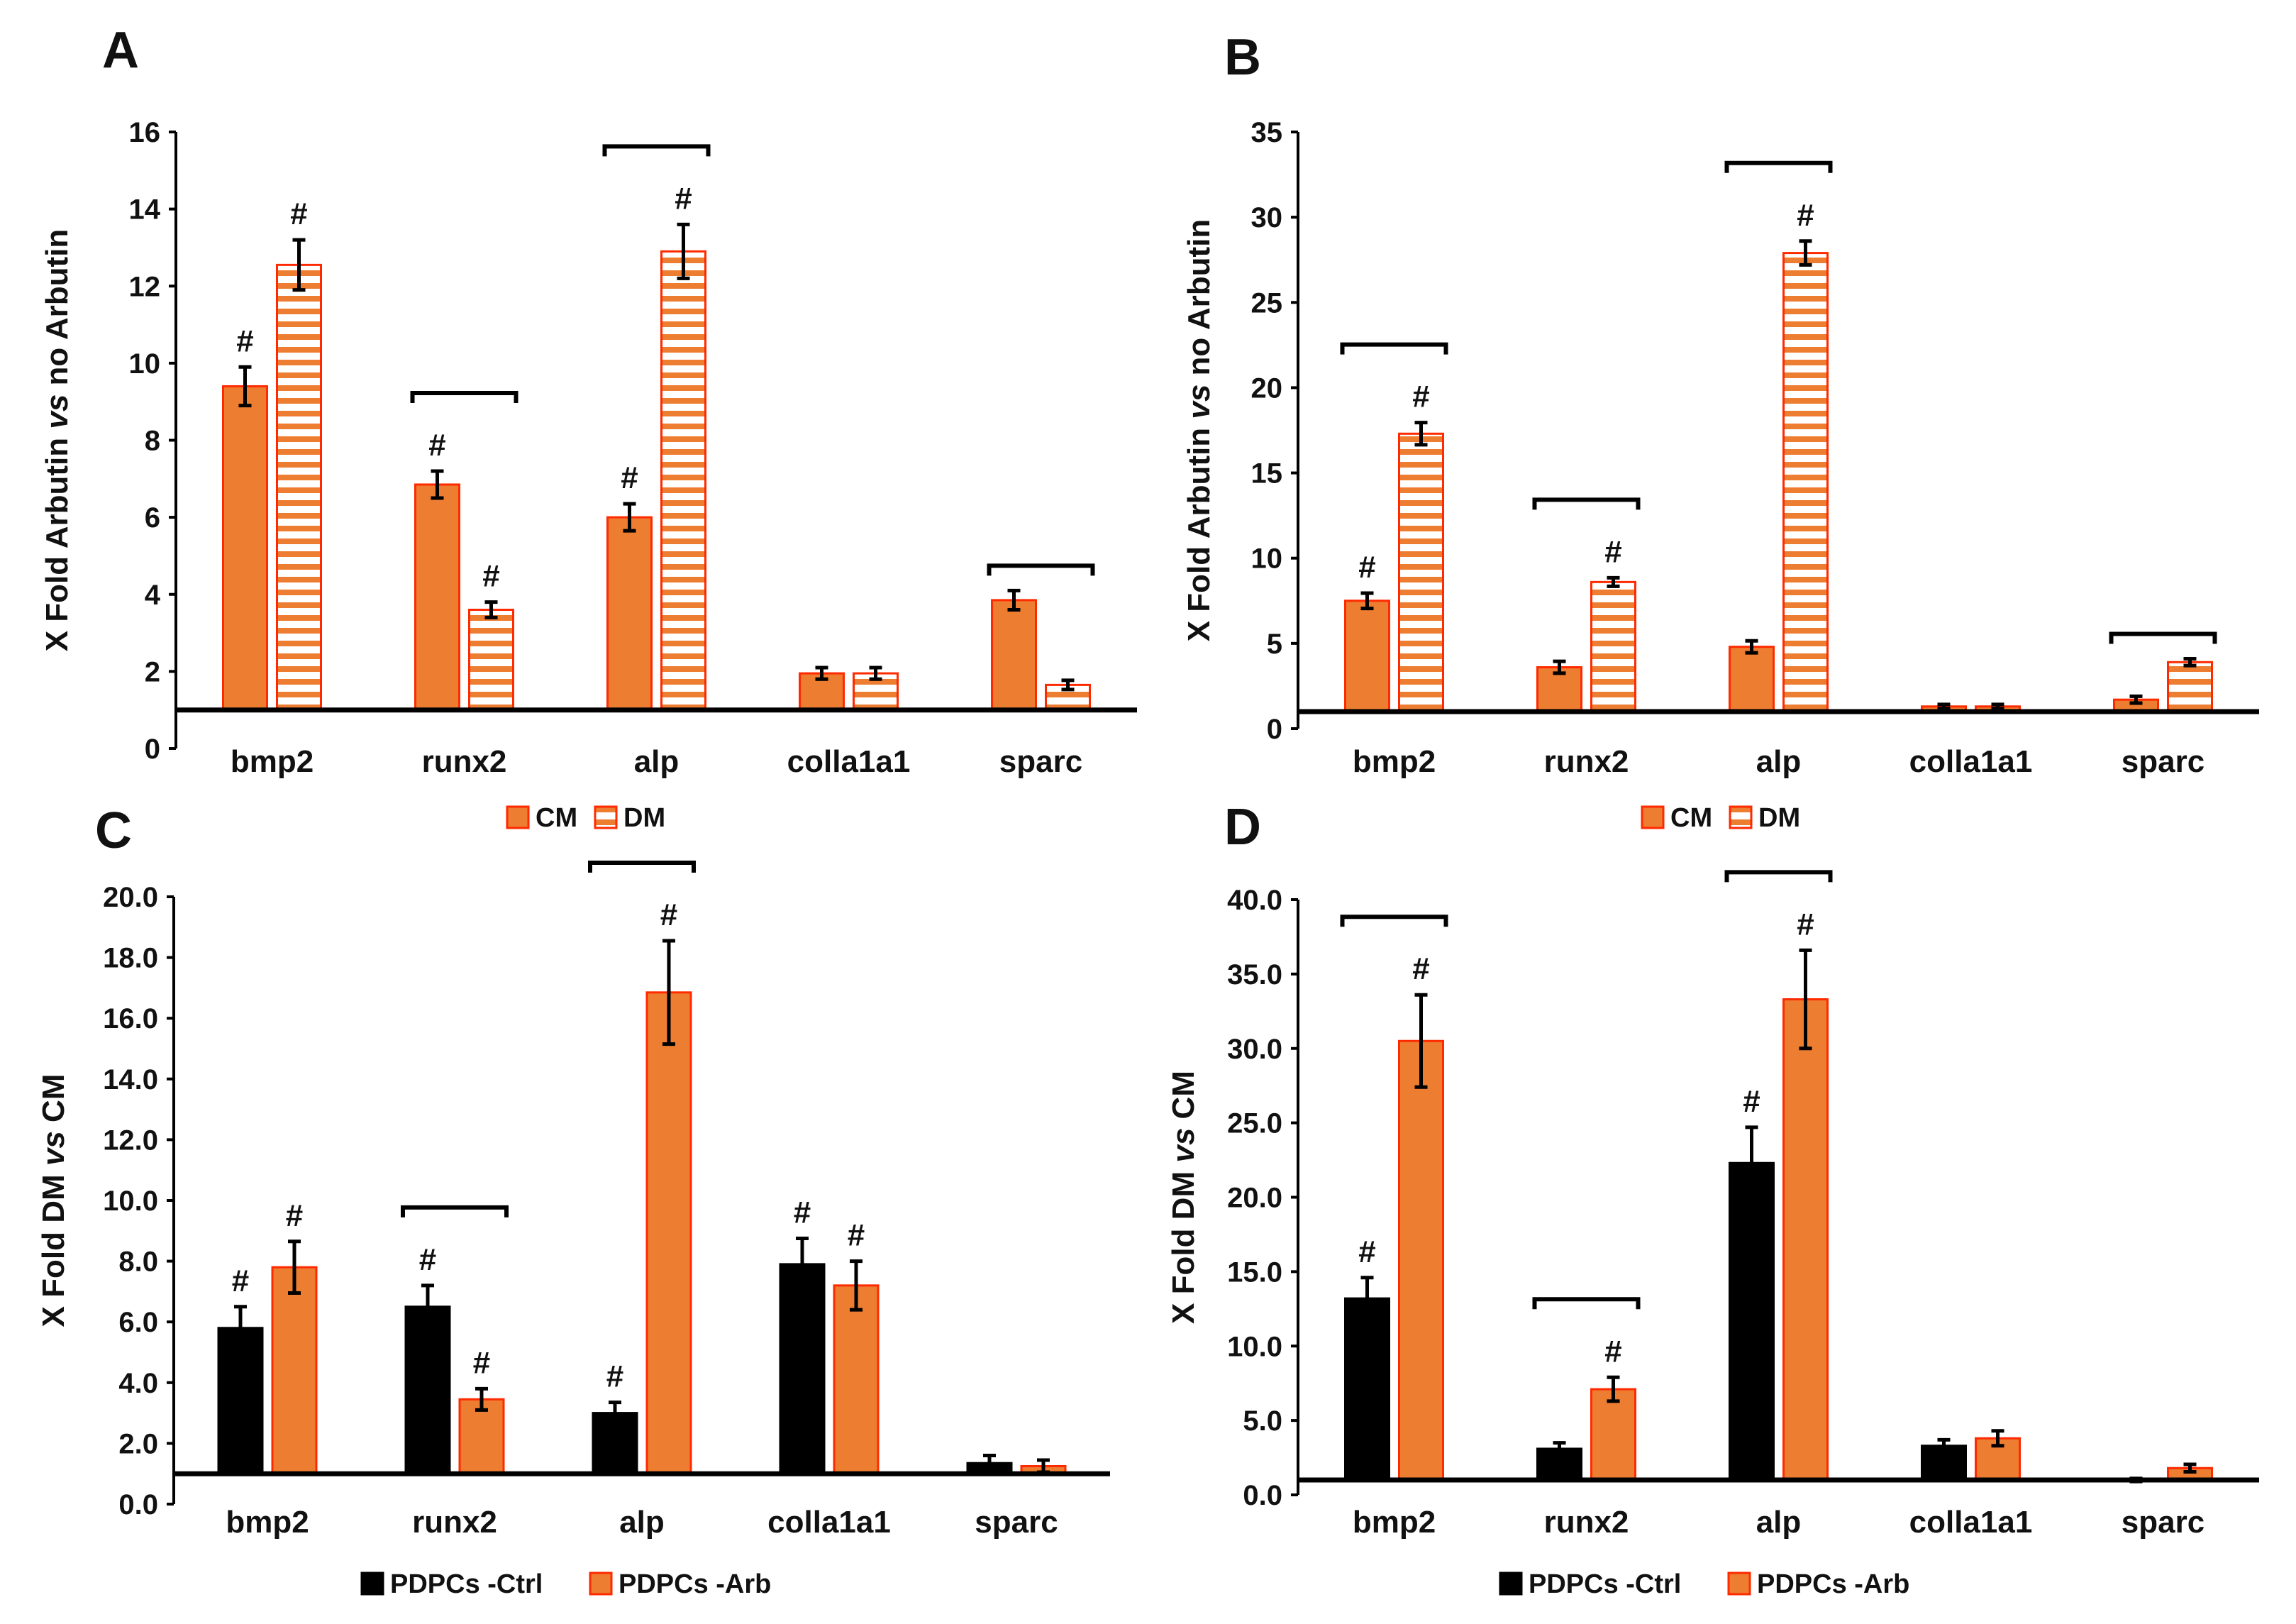  What do you see at coordinates (130, 959) in the screenshot?
I see `panel-c-y-tick-label: 18.0` at bounding box center [130, 959].